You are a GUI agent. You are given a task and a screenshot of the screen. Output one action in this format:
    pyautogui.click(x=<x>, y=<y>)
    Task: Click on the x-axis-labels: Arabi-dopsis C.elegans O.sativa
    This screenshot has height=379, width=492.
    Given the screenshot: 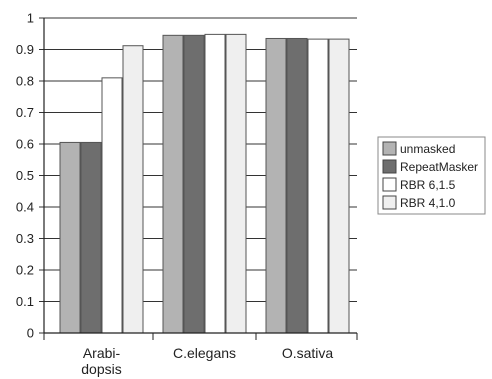 What is the action you would take?
    pyautogui.click(x=207, y=361)
    